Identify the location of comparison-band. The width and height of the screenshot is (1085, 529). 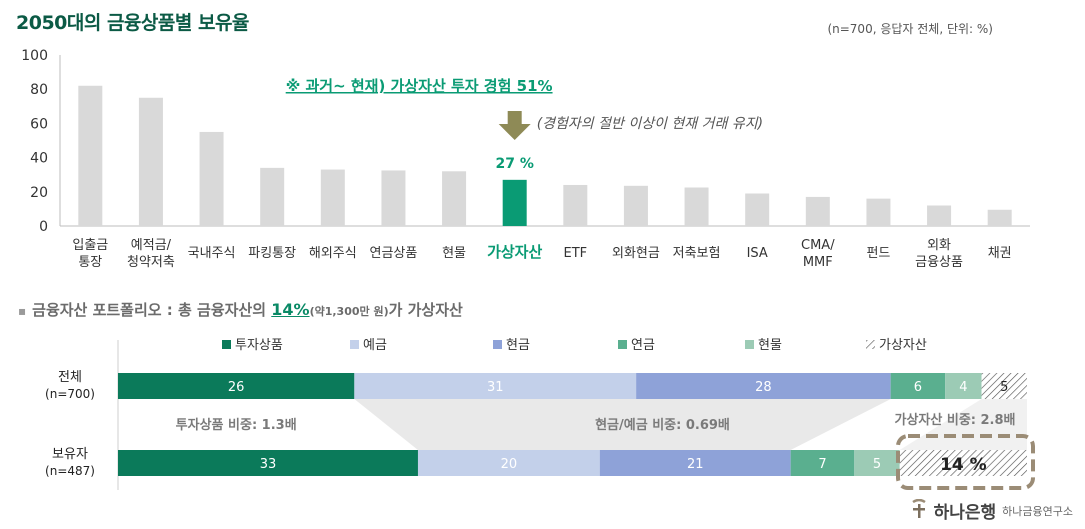
(622, 424).